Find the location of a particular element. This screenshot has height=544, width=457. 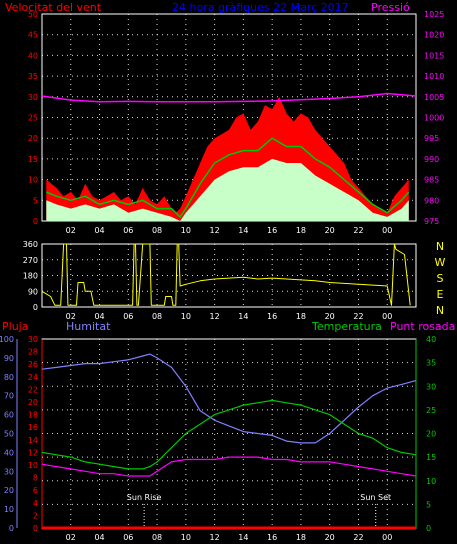

y-tick-temperature: 5 is located at coordinates (428, 504).